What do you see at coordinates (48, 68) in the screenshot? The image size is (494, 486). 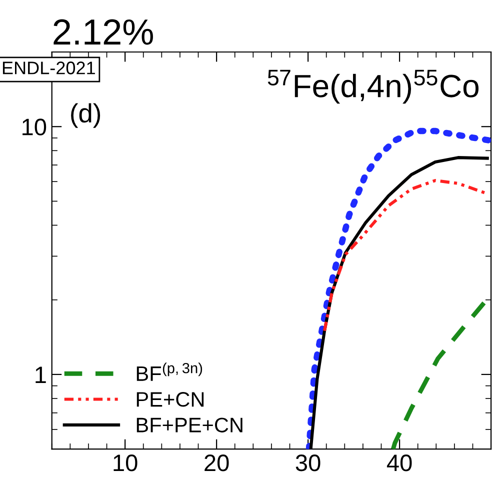 I see `annotation: ENDL-2021` at bounding box center [48, 68].